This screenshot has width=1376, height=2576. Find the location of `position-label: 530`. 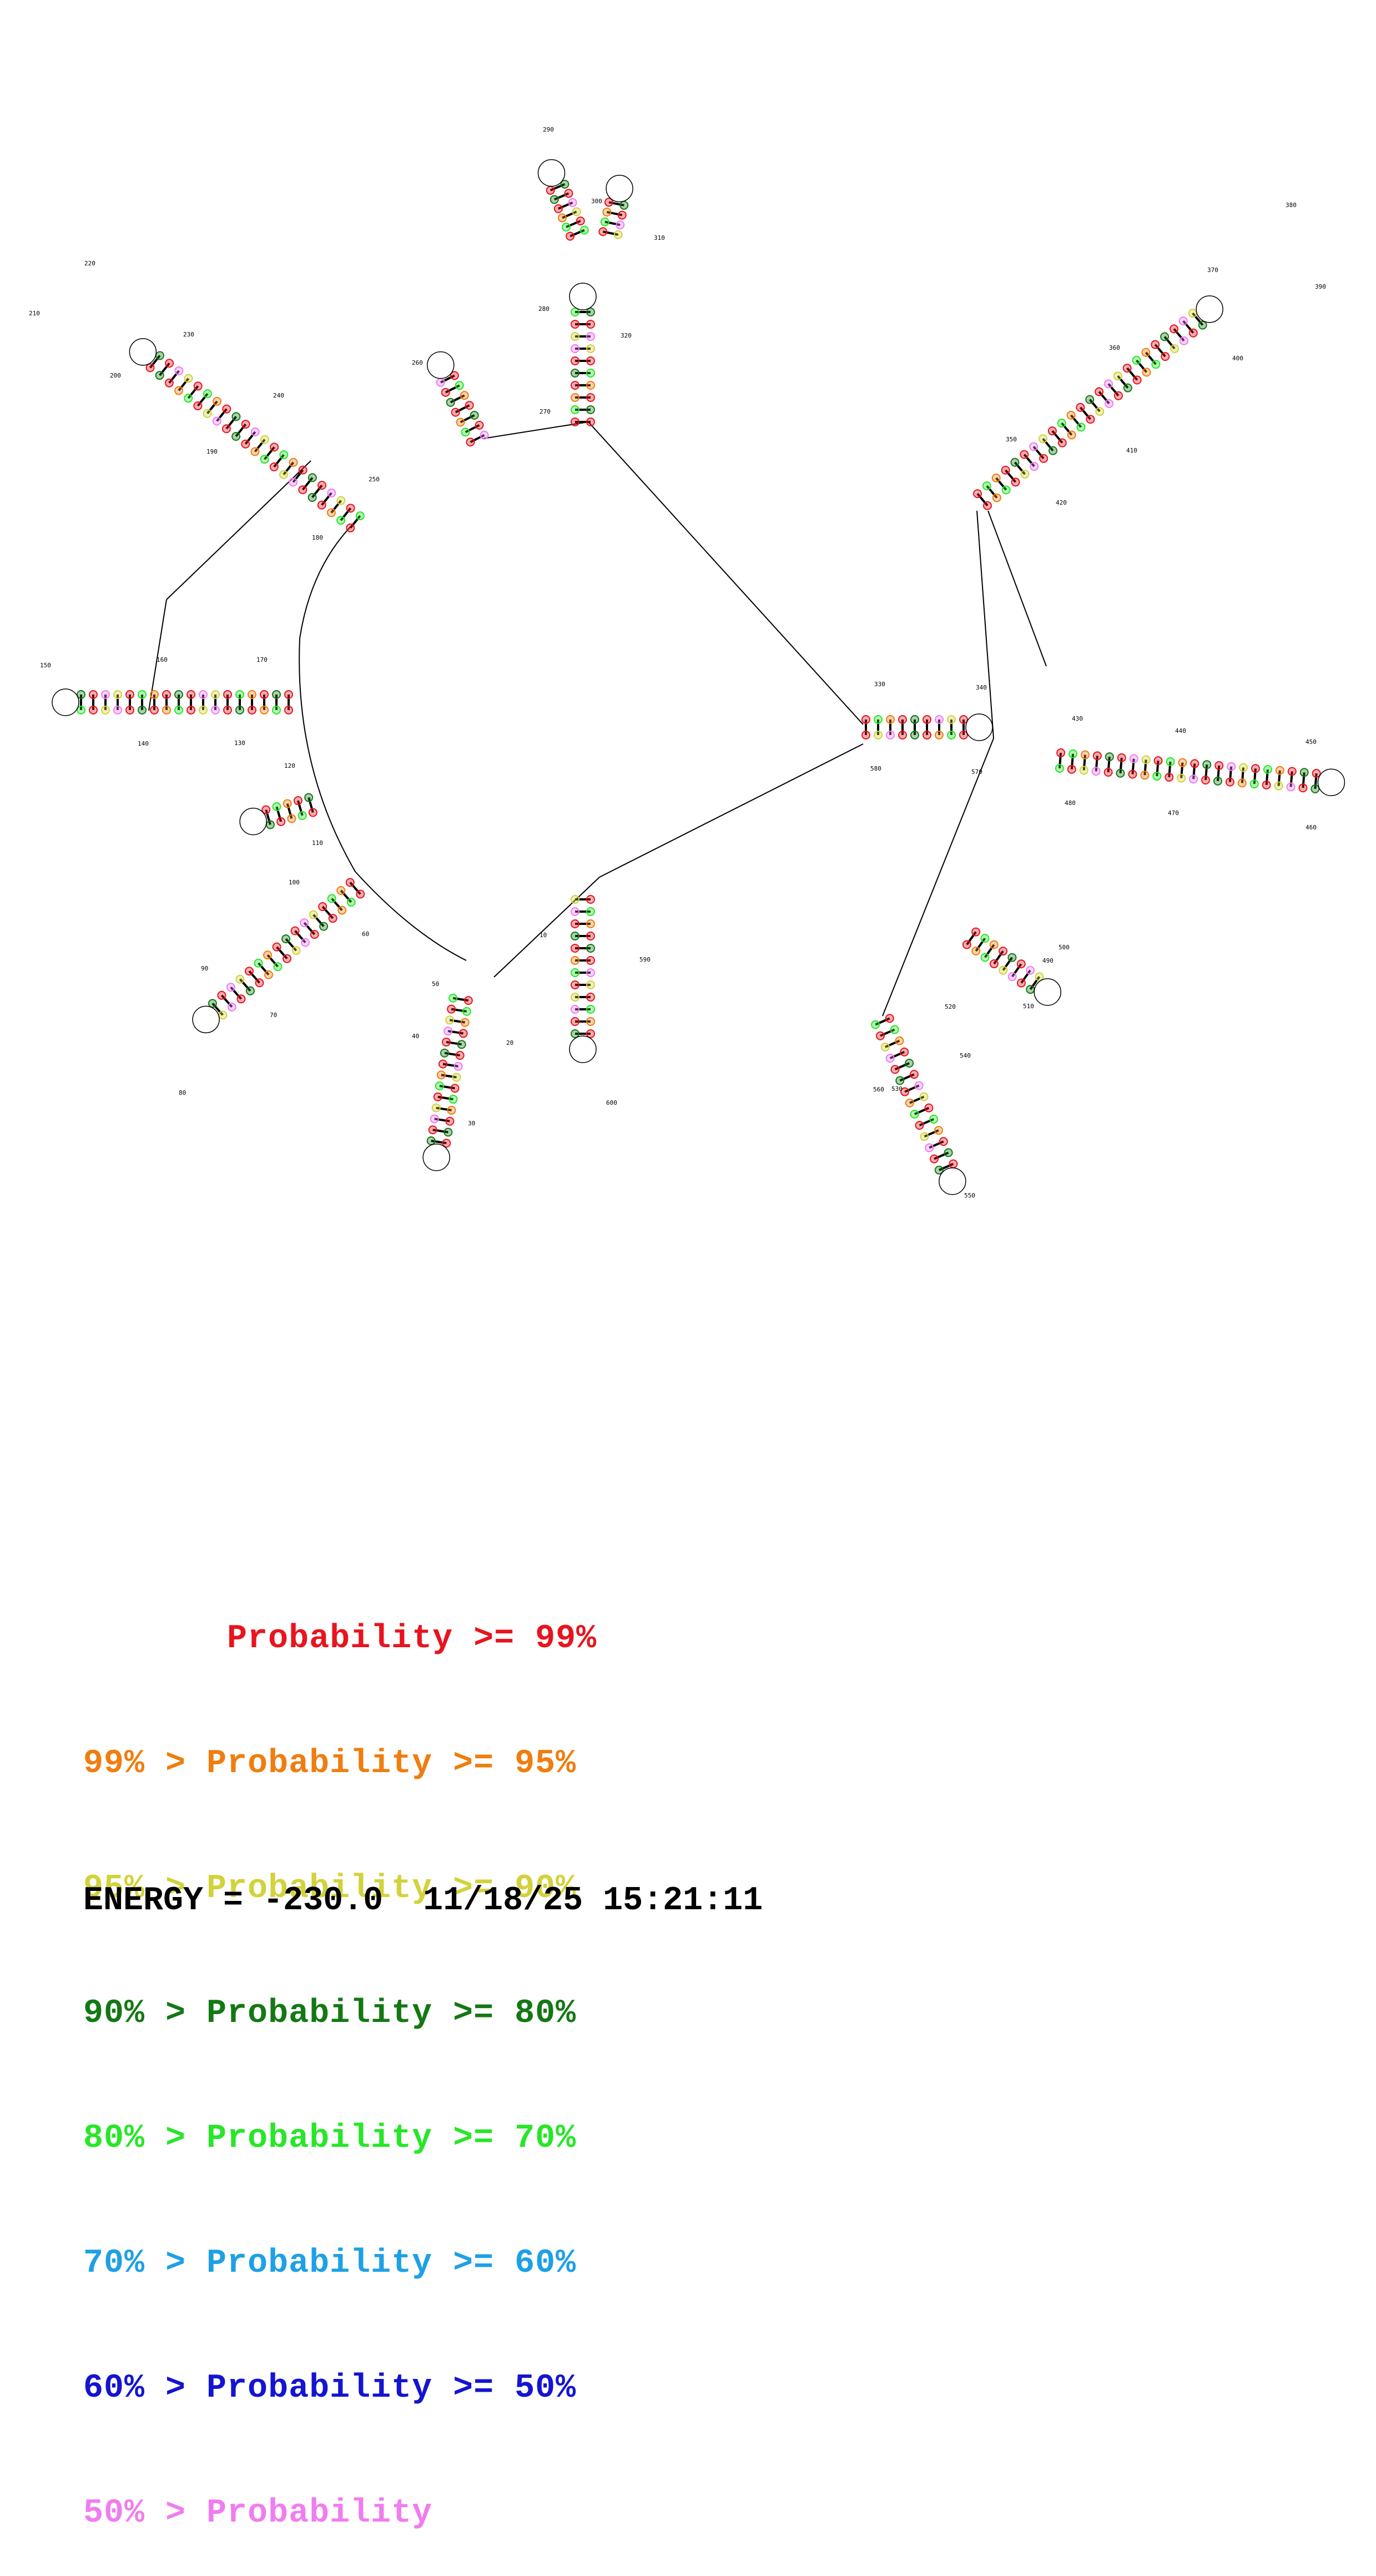

position-label: 530 is located at coordinates (897, 1089).